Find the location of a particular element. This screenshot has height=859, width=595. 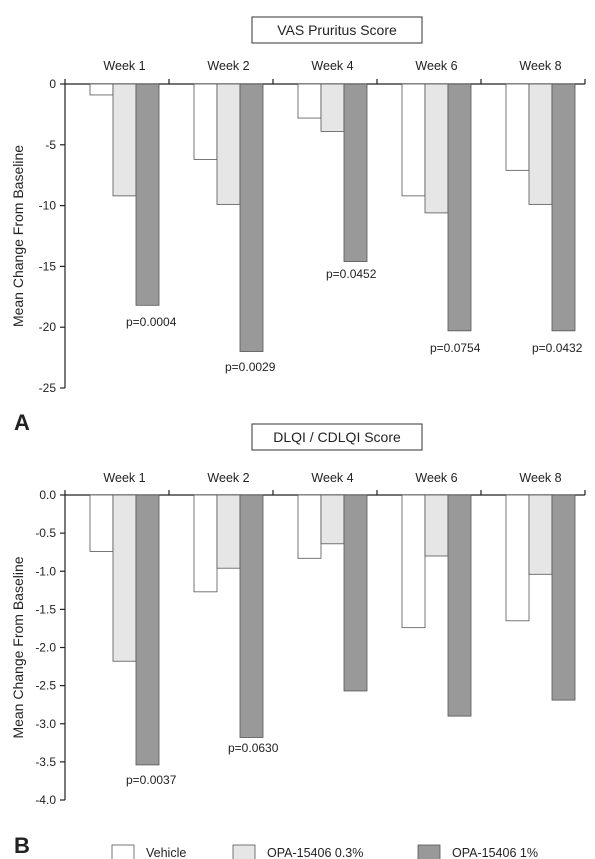

chart-title: DLQI / CDLQI Score is located at coordinates (337, 437).